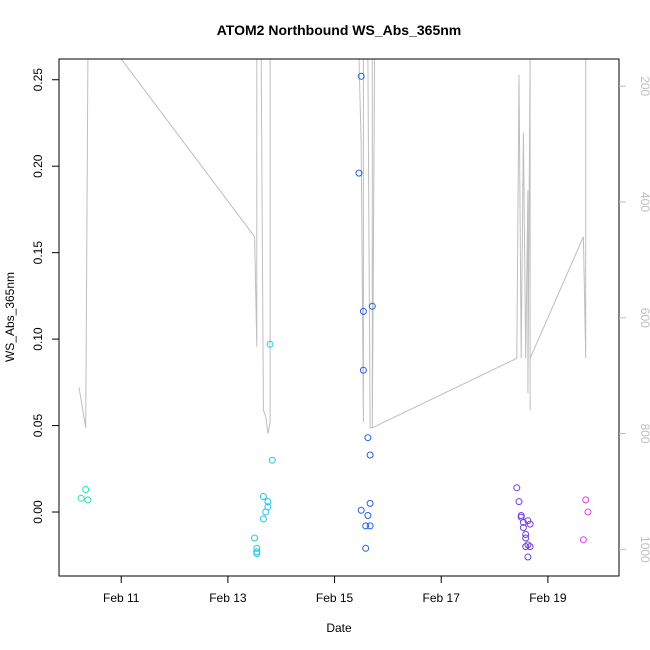  I want to click on x-axis: Feb 11 Feb 13 Feb 15 Feb 17 Feb 19, so click(335, 590).